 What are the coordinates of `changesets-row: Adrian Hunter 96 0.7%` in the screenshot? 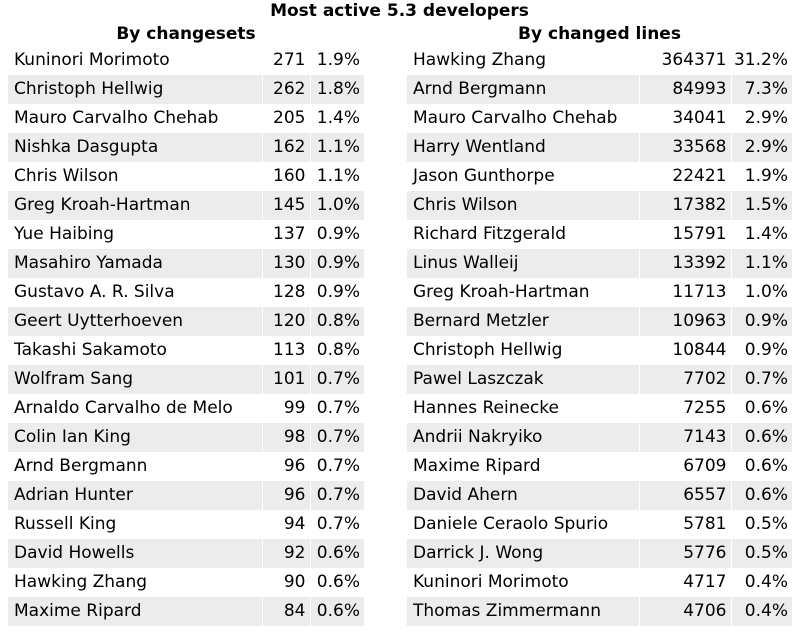 It's located at (186, 495).